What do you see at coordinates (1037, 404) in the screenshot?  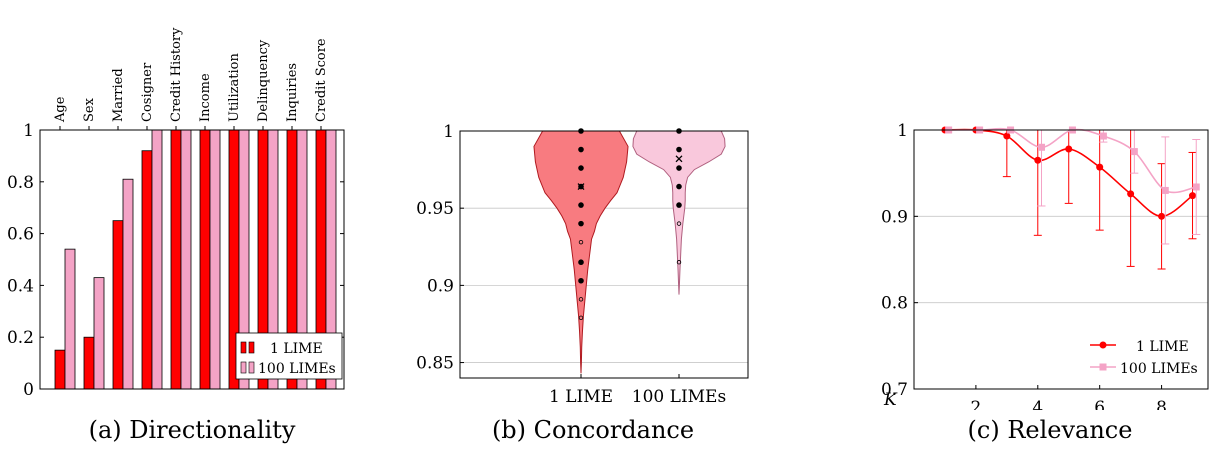 I see `xtick-label-1: 4` at bounding box center [1037, 404].